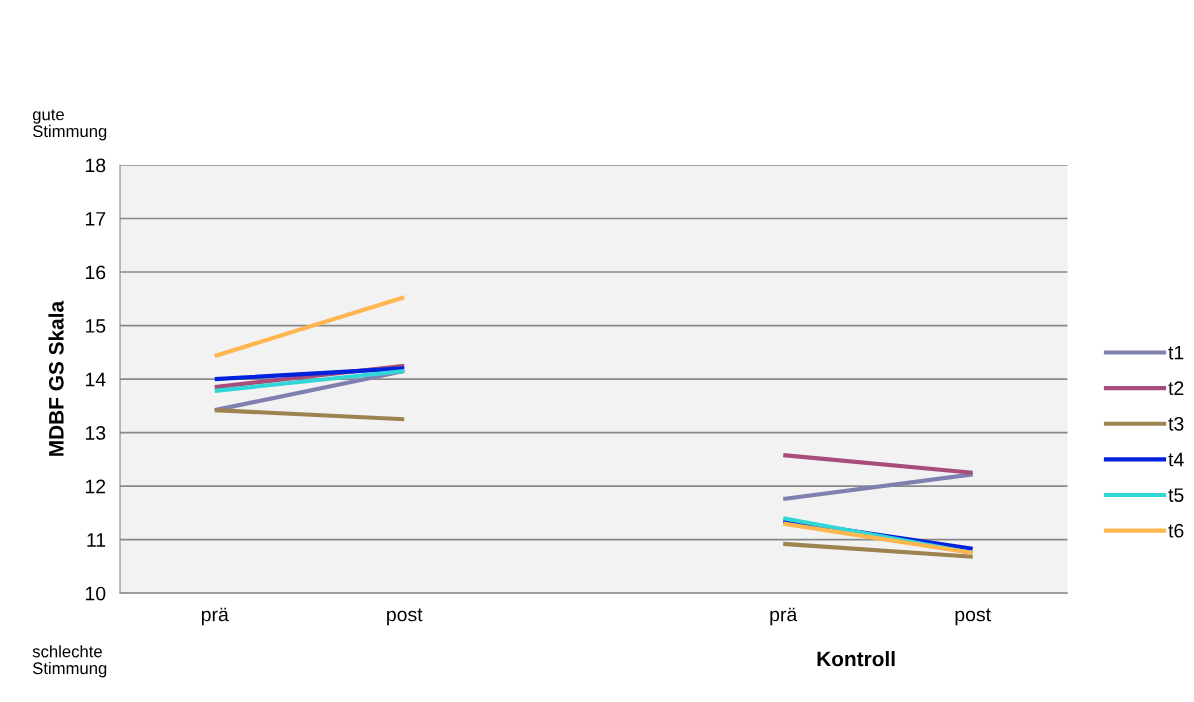  What do you see at coordinates (56, 378) in the screenshot?
I see `y-axis-title: MDBF GS Skala` at bounding box center [56, 378].